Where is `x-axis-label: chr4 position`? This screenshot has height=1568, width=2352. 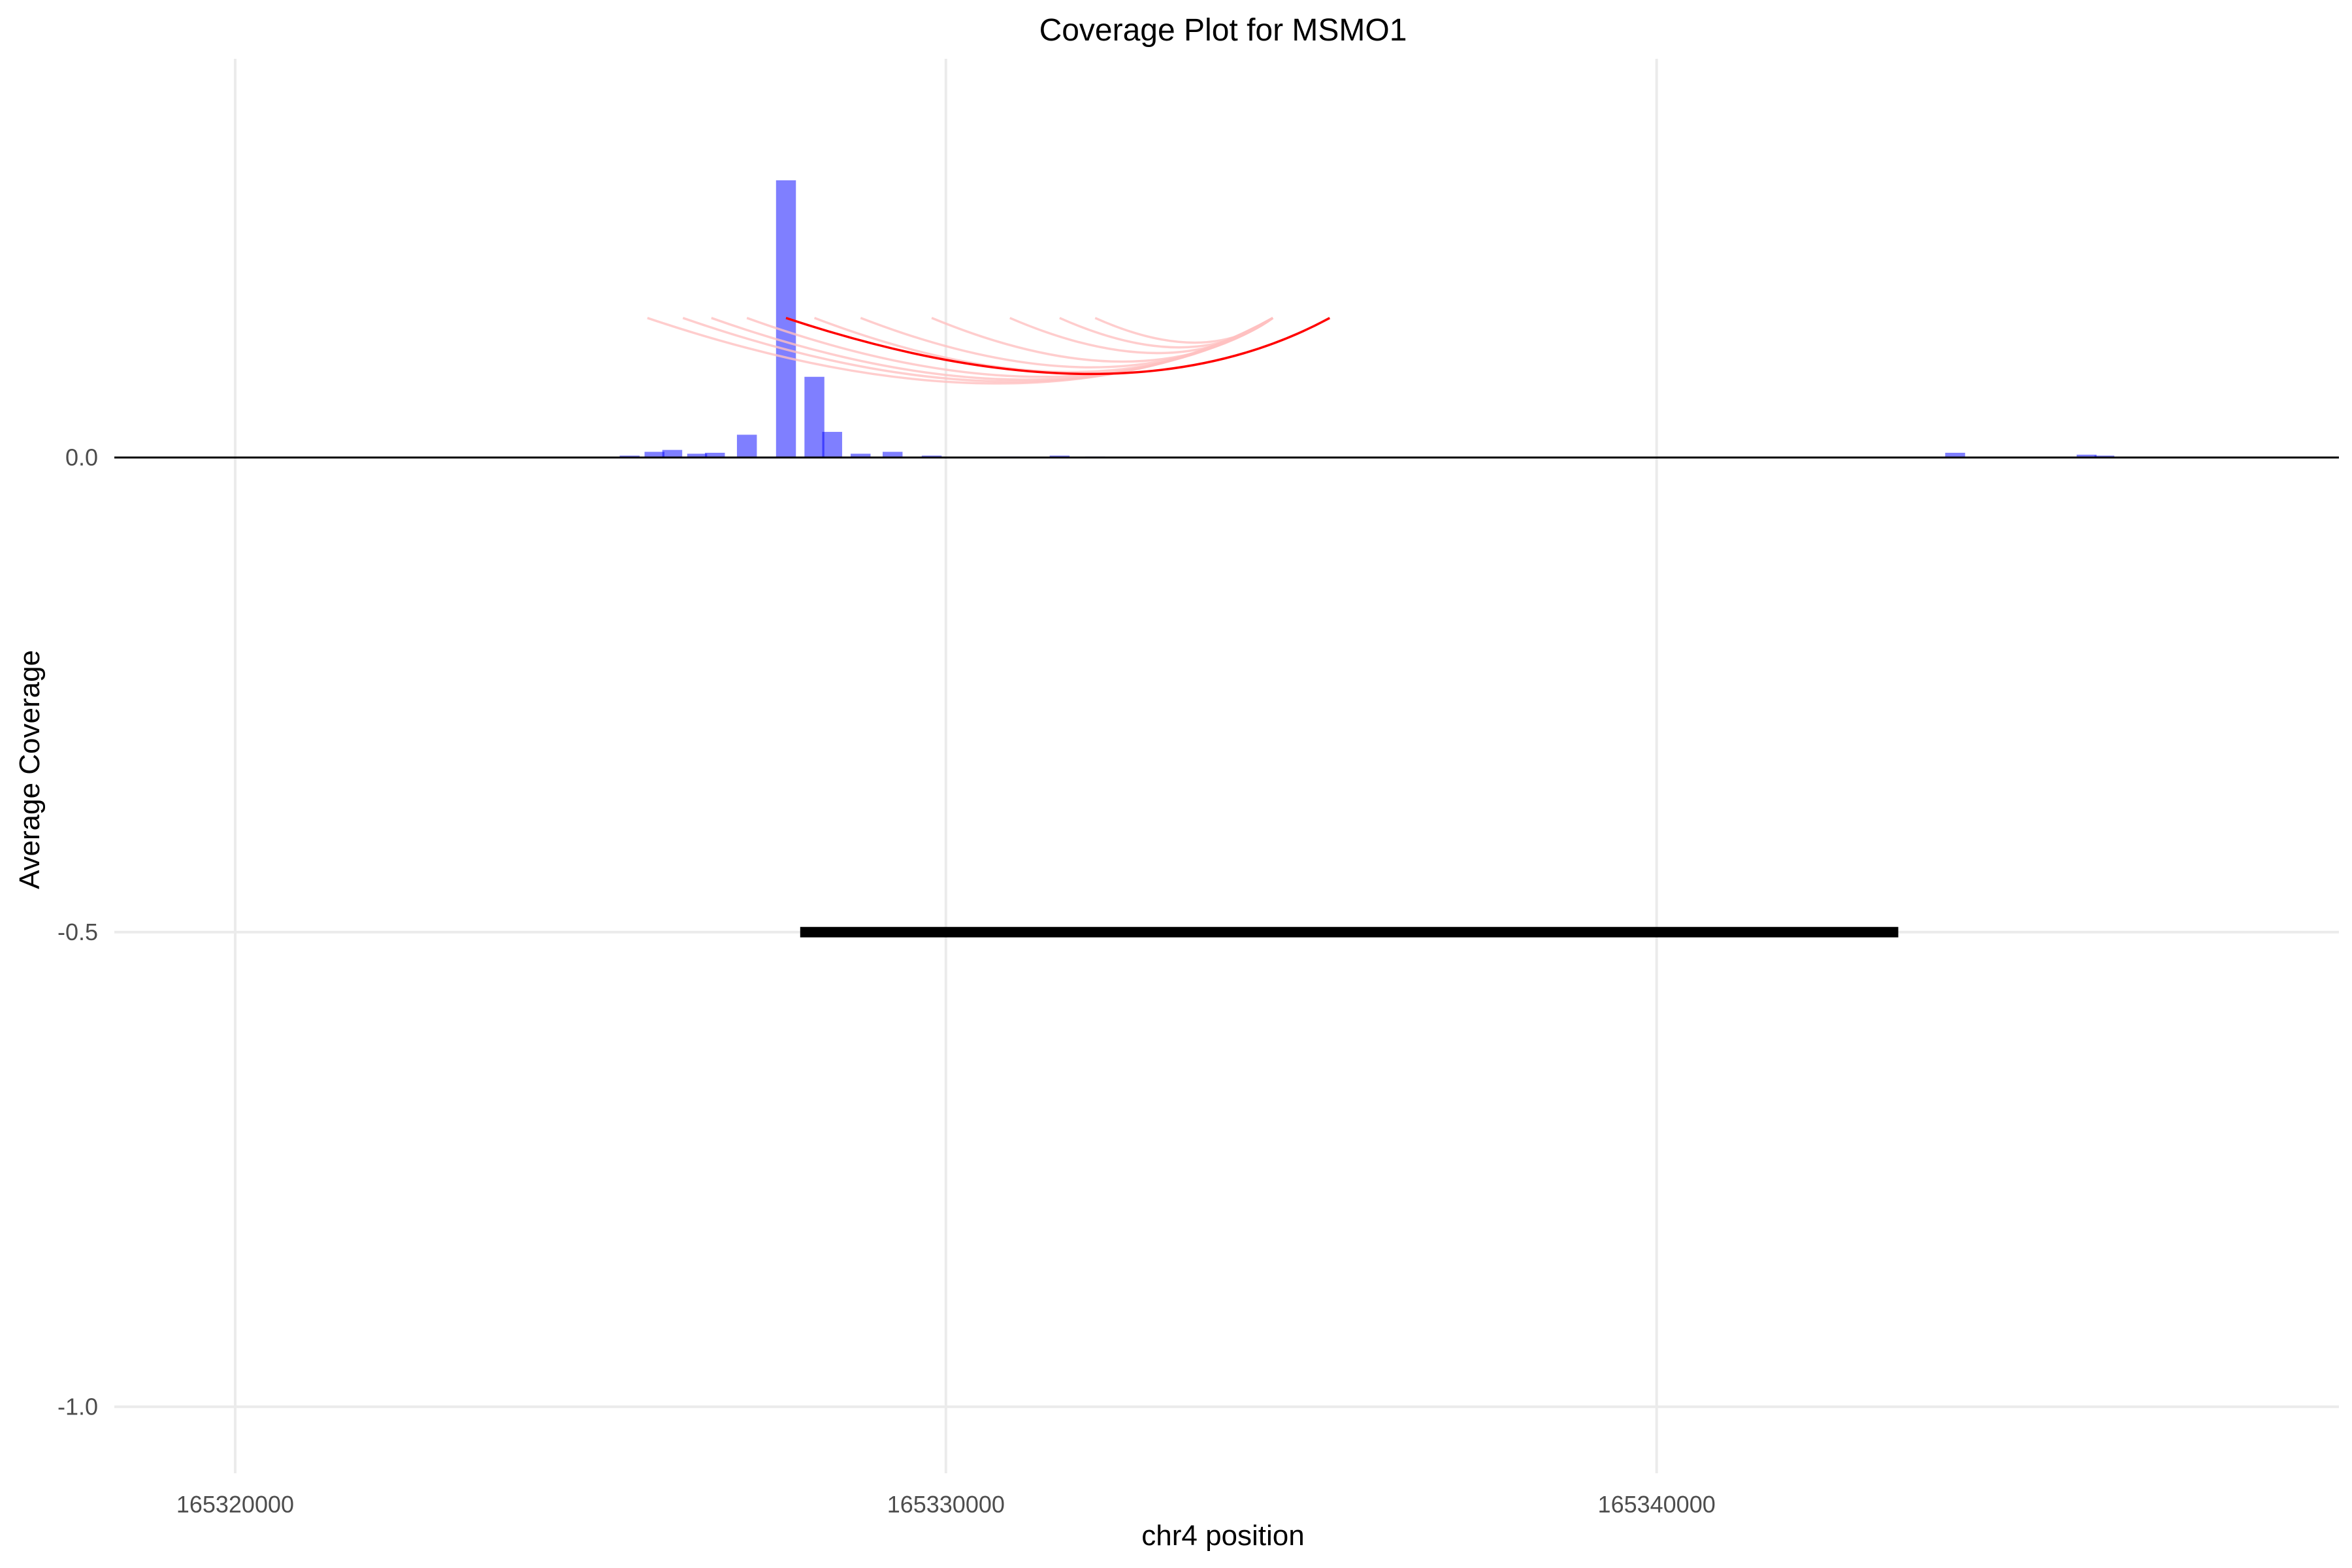 x-axis-label: chr4 position is located at coordinates (1222, 1536).